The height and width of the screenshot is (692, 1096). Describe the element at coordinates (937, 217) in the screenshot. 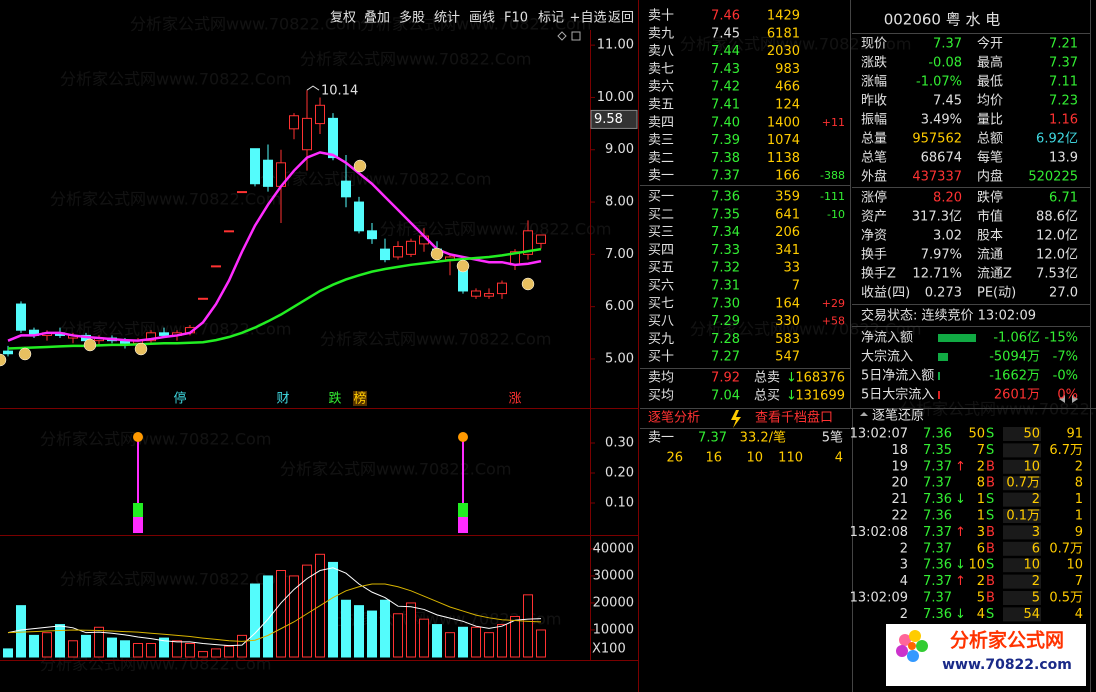

I see `quote-value: 317.3亿` at that location.